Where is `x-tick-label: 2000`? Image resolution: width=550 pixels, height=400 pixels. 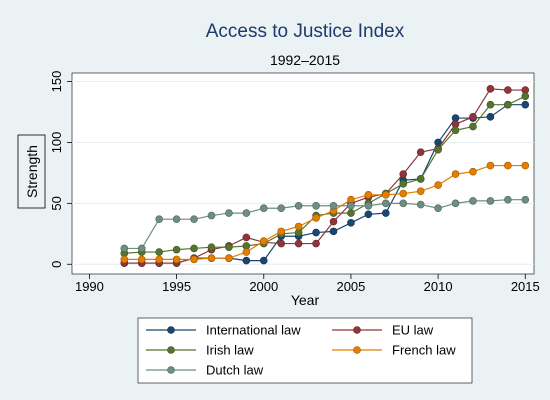 x-tick-label: 2000 is located at coordinates (263, 286).